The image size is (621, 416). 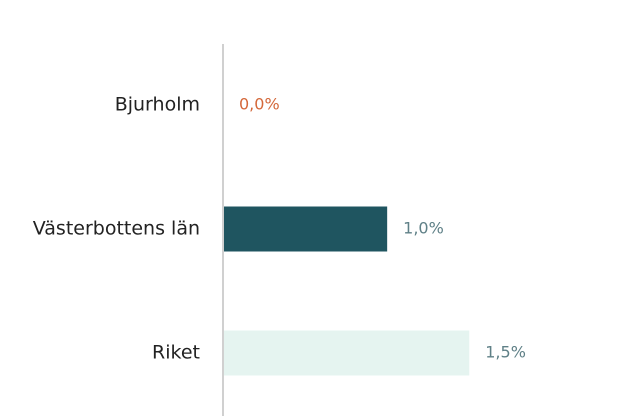 I want to click on value-label: 1,0%, so click(x=423, y=228).